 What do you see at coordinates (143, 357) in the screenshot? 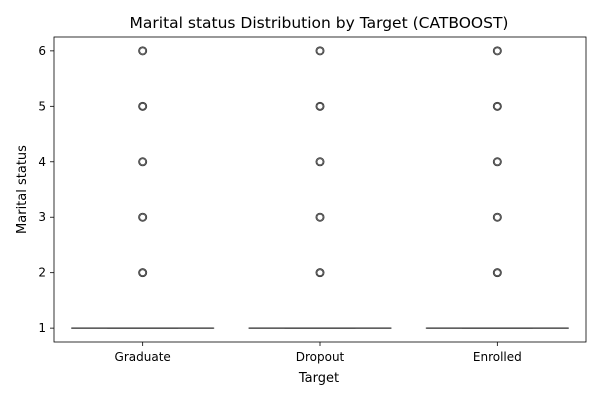
I see `x-tick-label: Graduate` at bounding box center [143, 357].